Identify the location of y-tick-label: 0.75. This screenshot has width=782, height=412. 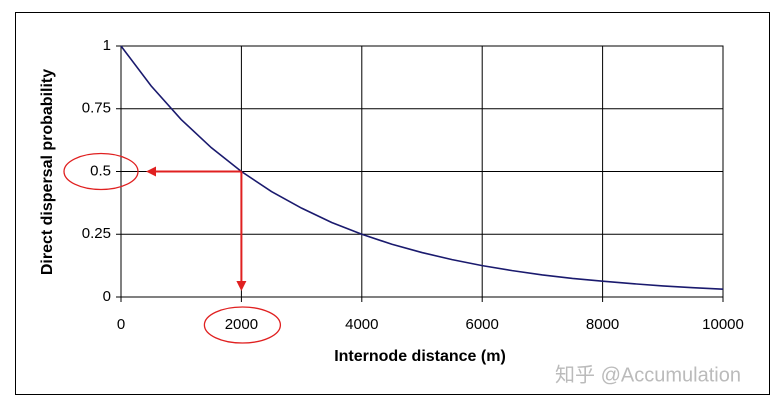
(96, 108).